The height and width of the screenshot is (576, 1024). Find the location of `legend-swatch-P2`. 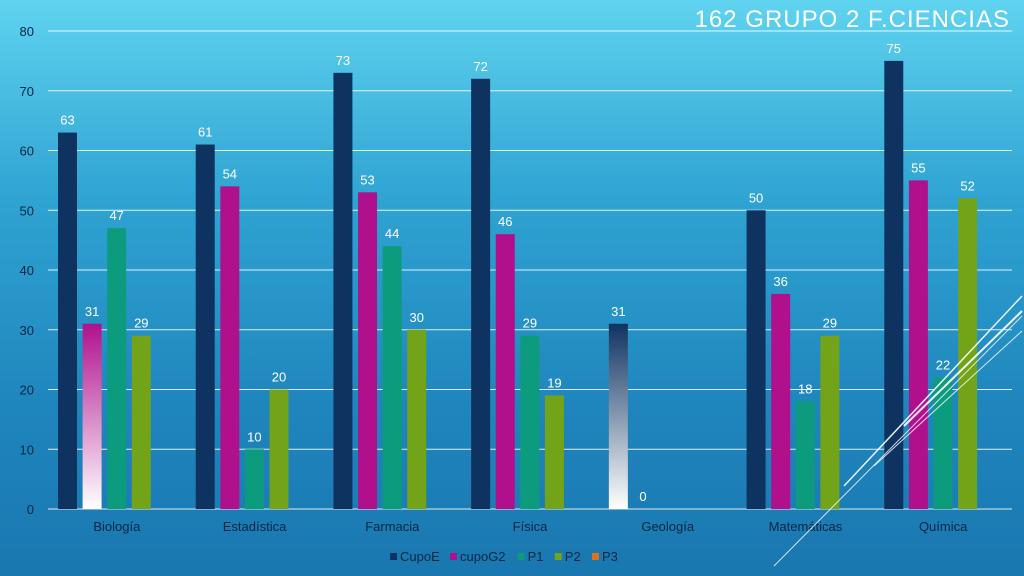

legend-swatch-P2 is located at coordinates (558, 556).